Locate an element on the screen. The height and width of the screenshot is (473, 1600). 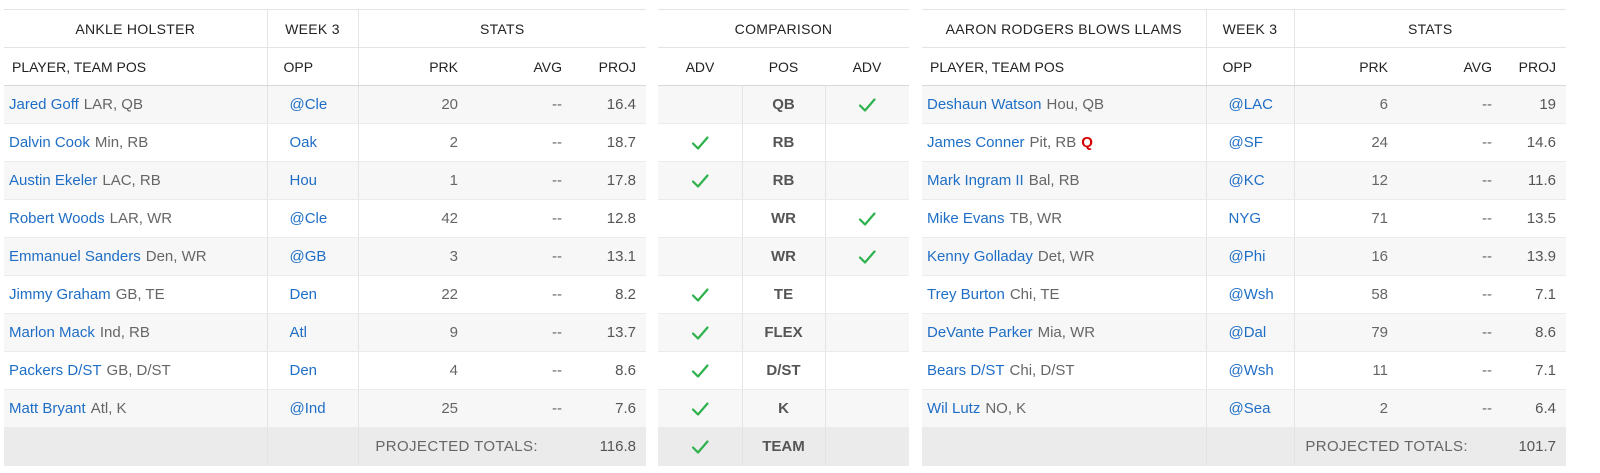
player-row: Jared Goff LAR, QB @Cle 20 -- 16.4 is located at coordinates (325, 104).